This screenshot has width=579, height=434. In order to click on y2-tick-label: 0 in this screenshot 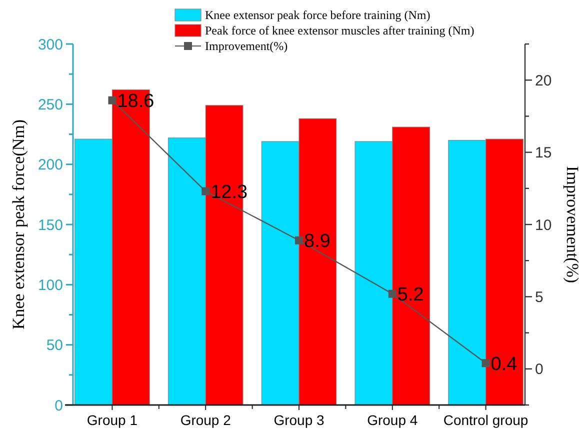, I will do `click(539, 369)`.